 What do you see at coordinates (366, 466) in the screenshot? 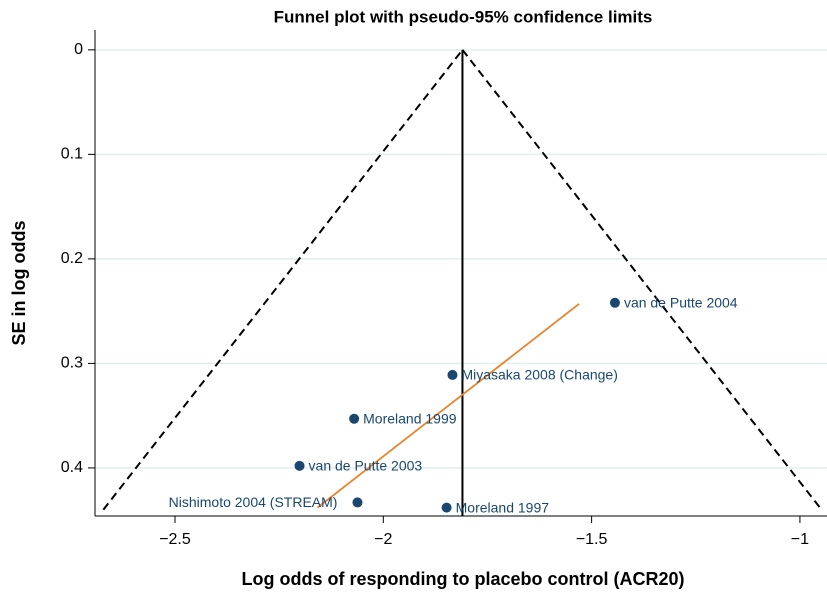
I see `point-label: van de Putte 2003` at bounding box center [366, 466].